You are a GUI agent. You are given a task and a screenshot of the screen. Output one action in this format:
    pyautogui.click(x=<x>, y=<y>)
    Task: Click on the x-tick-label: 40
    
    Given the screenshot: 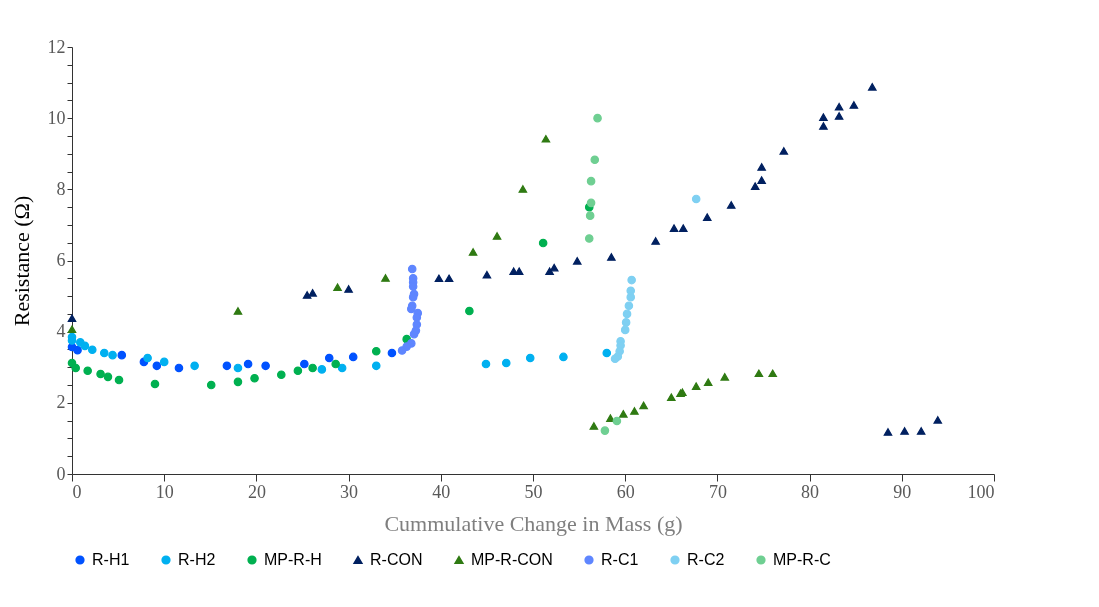 What is the action you would take?
    pyautogui.click(x=441, y=491)
    